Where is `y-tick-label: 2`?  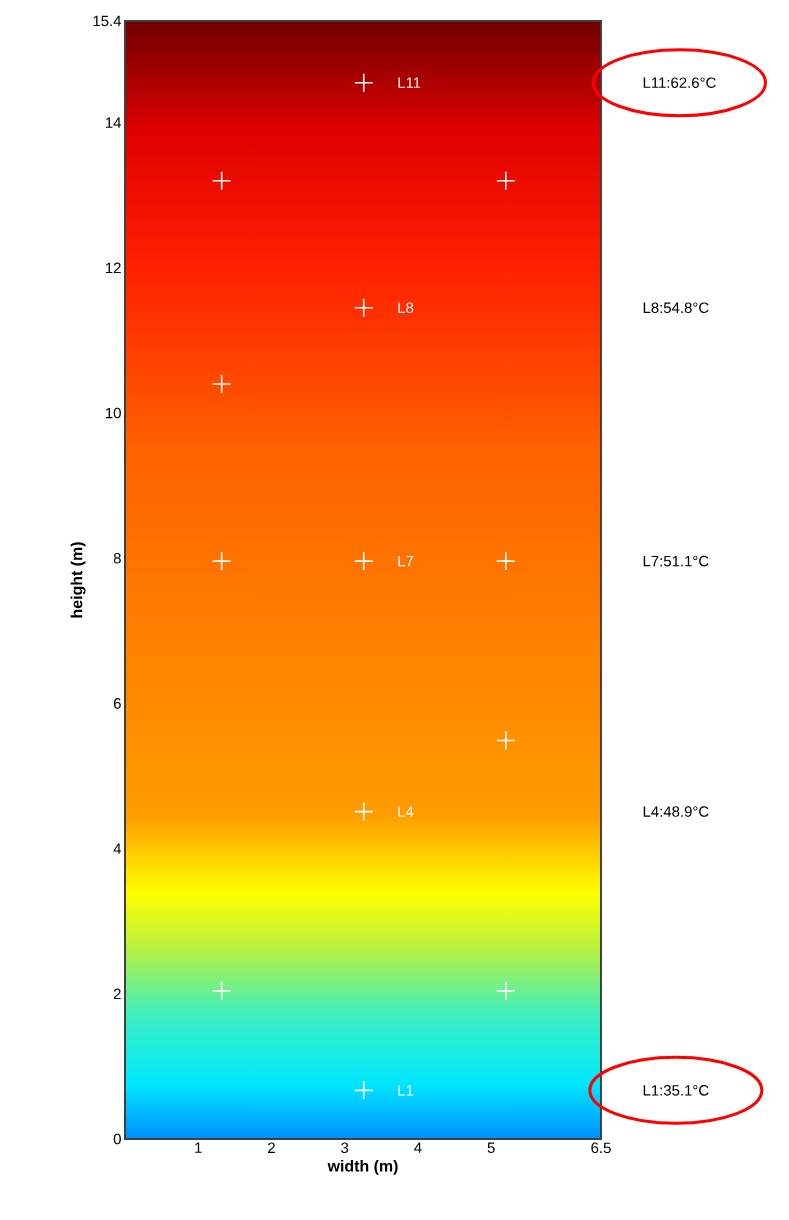 y-tick-label: 2 is located at coordinates (117, 994).